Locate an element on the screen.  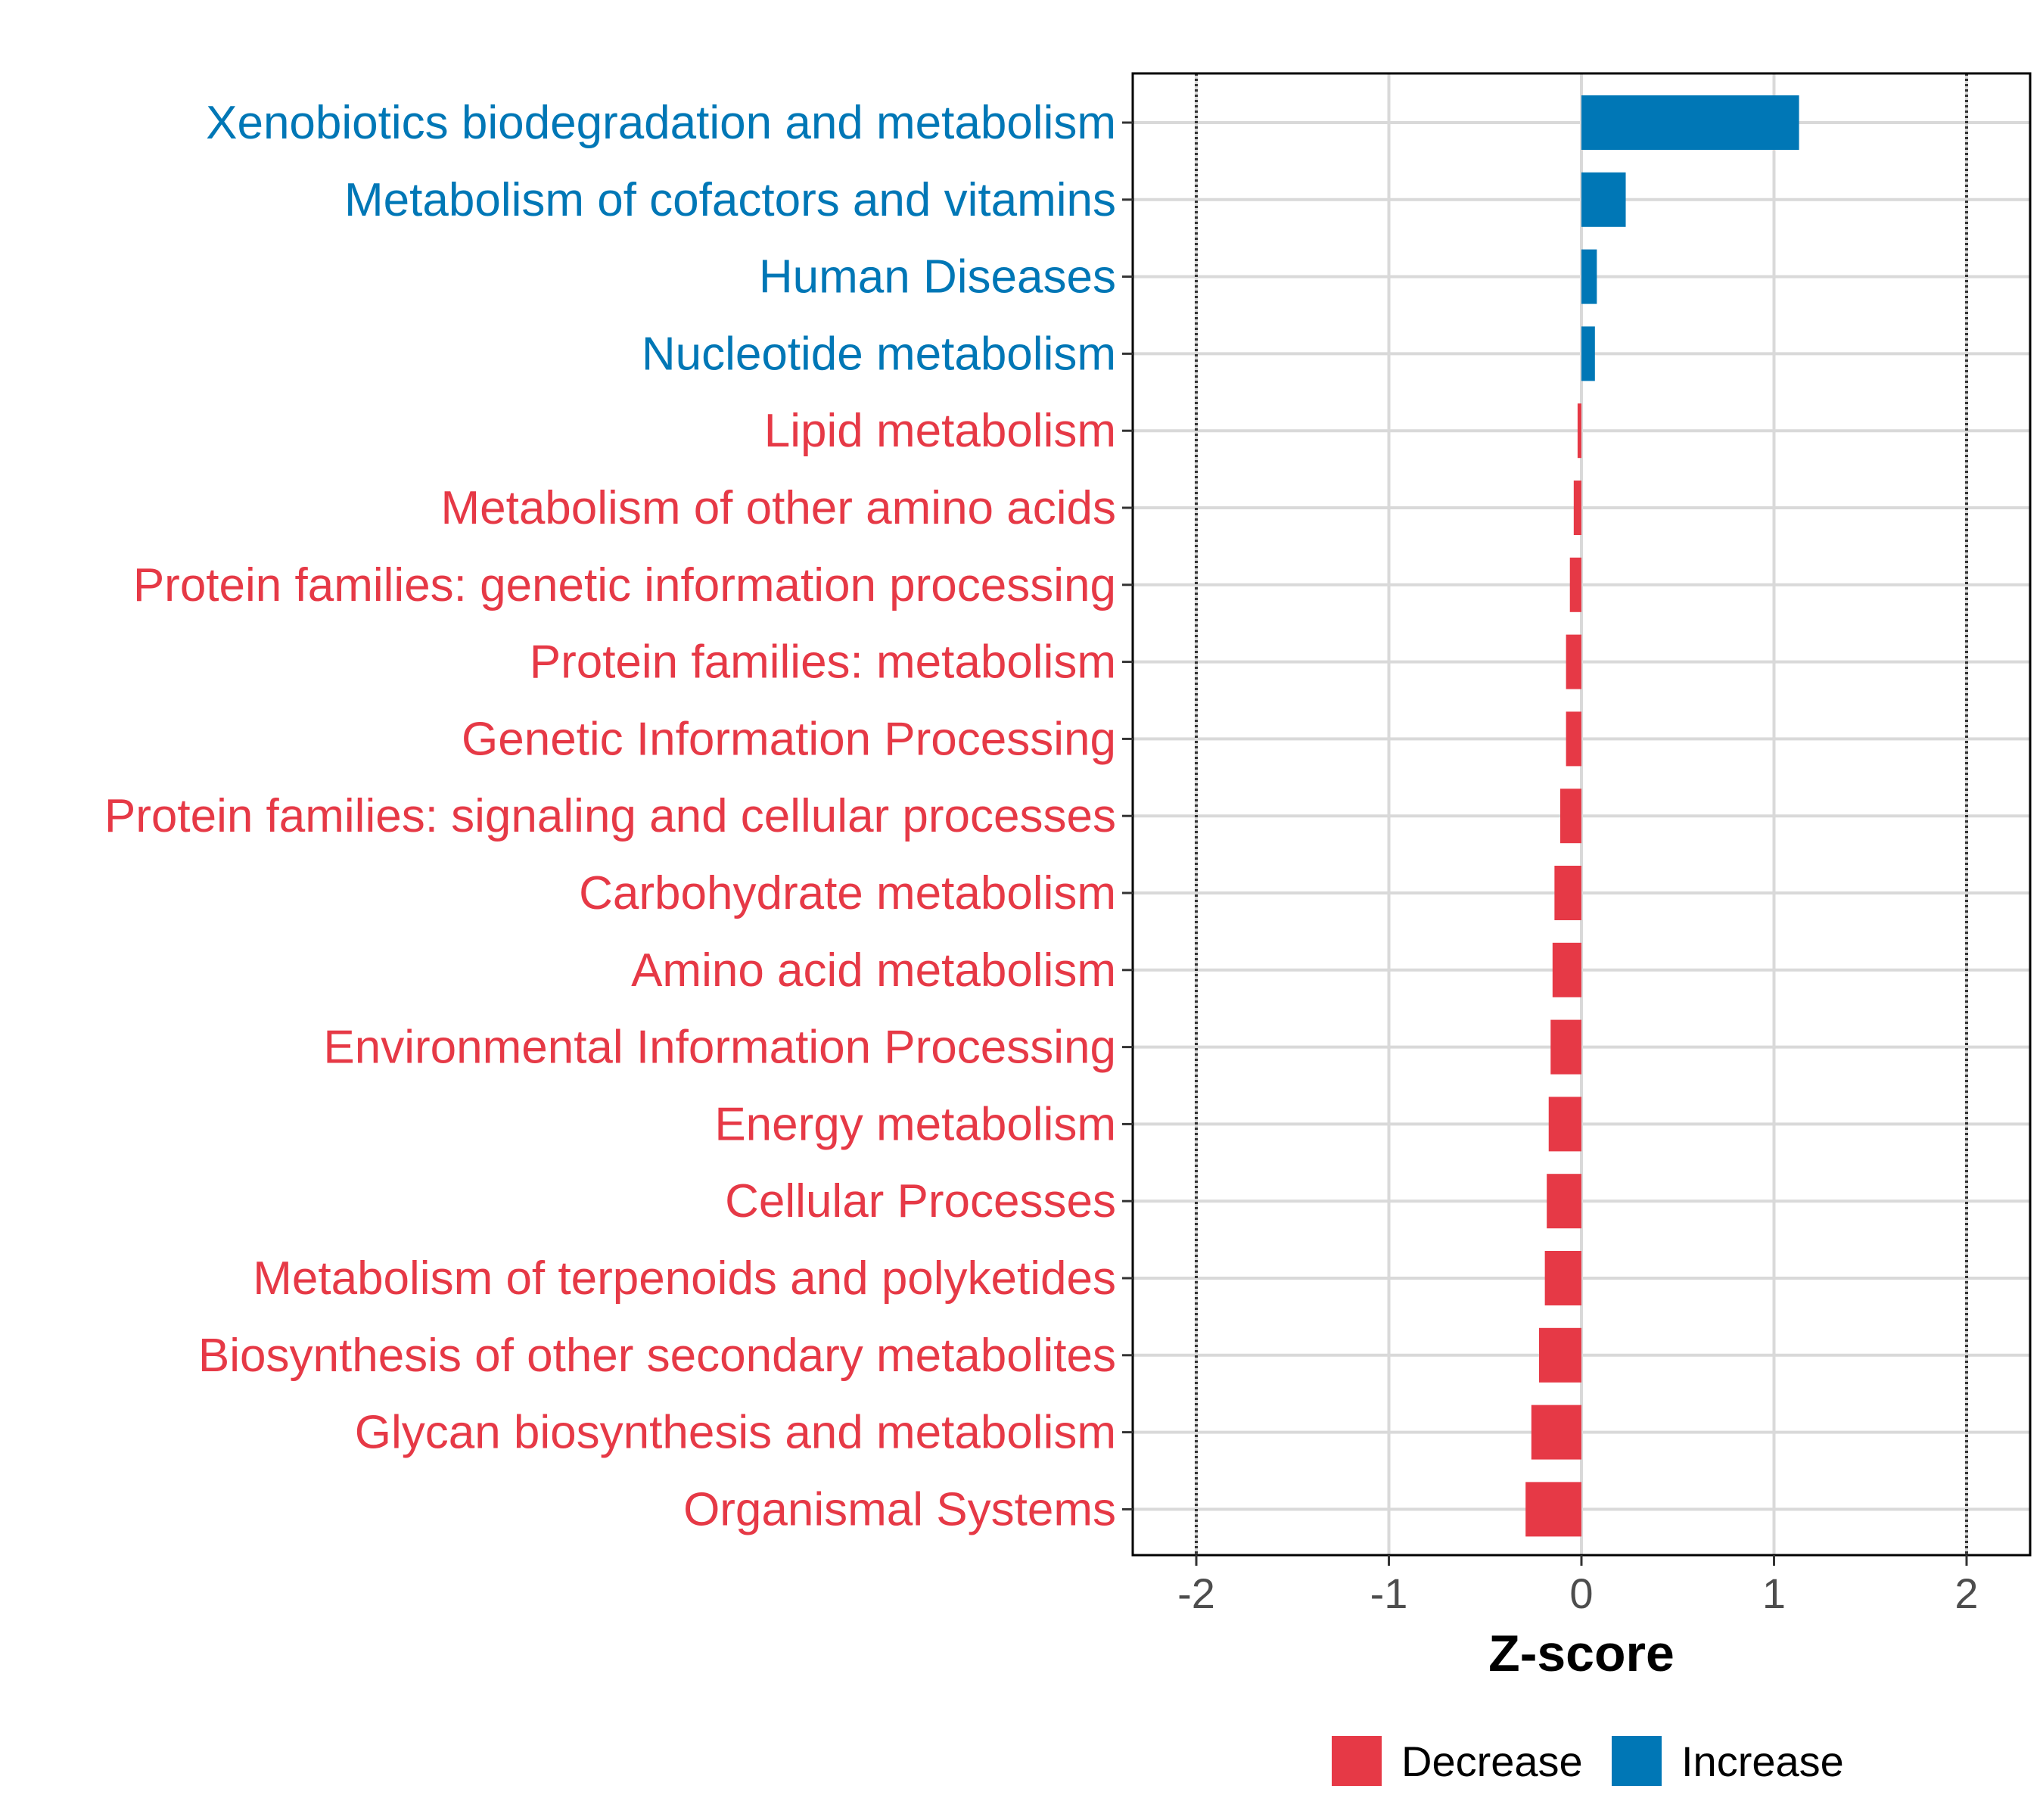
category-label-genetic-information-processing: Genetic Information Processing is located at coordinates (789, 739).